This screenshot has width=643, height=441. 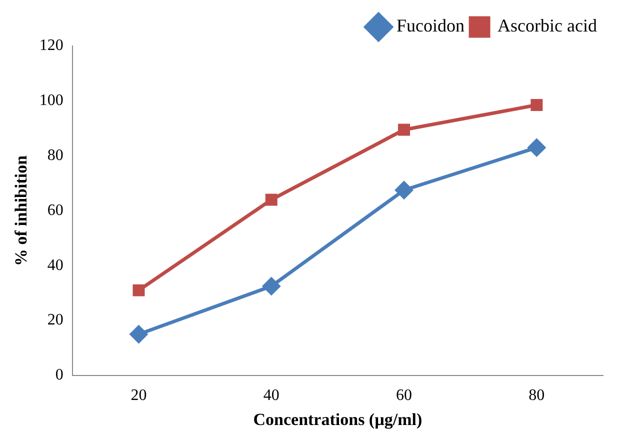 What do you see at coordinates (21, 210) in the screenshot?
I see `y-axis-title: % of inhibition` at bounding box center [21, 210].